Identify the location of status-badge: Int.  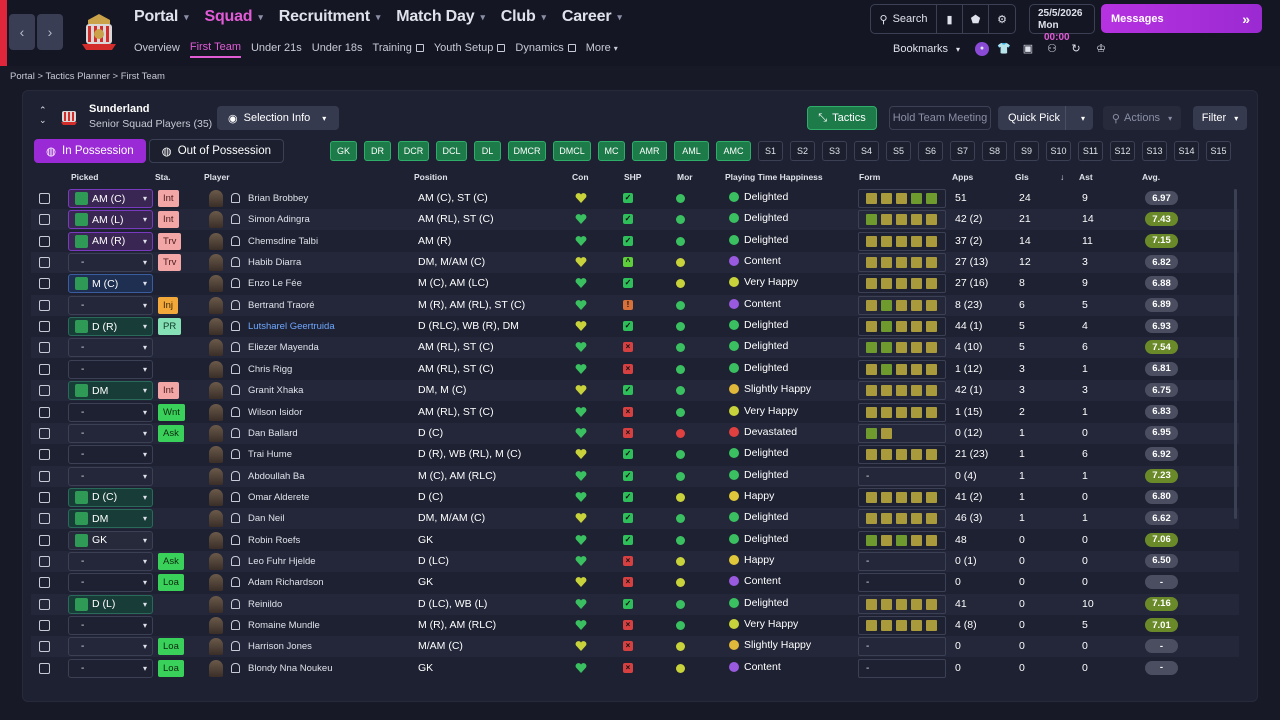
(168, 198).